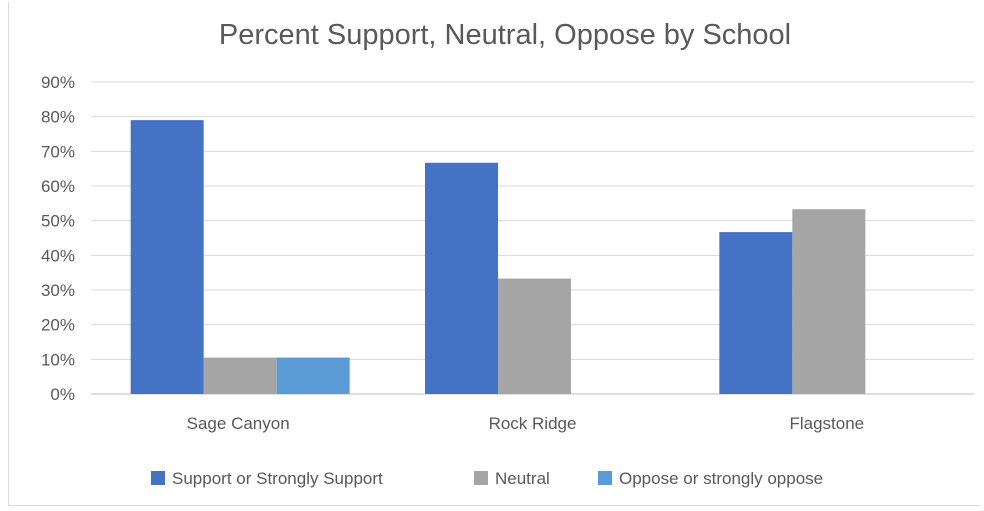 The height and width of the screenshot is (511, 984). Describe the element at coordinates (58, 186) in the screenshot. I see `y-tick-label: 60%` at that location.